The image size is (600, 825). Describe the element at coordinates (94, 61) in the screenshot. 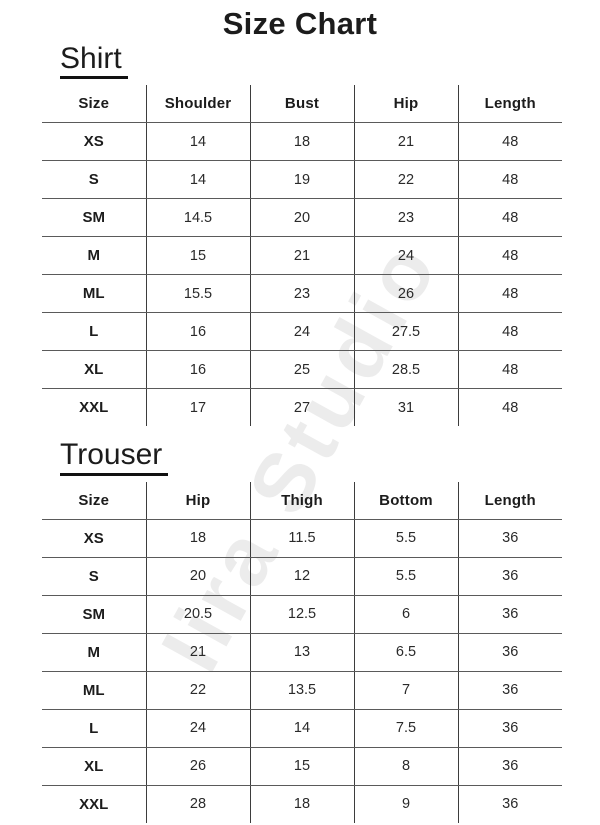

I see `shirt-heading: Shirt` at that location.